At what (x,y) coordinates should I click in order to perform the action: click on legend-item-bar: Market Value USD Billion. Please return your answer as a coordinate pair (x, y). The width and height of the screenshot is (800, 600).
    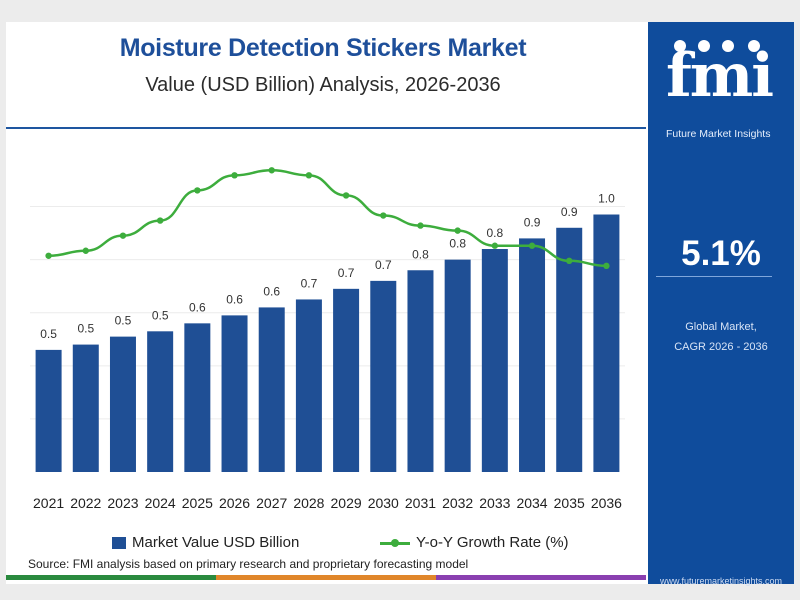
    Looking at the image, I should click on (205, 542).